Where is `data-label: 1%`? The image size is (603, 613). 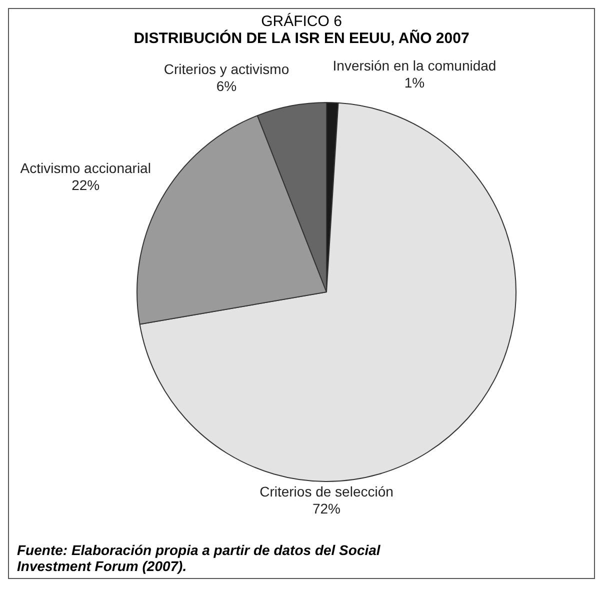 data-label: 1% is located at coordinates (414, 82).